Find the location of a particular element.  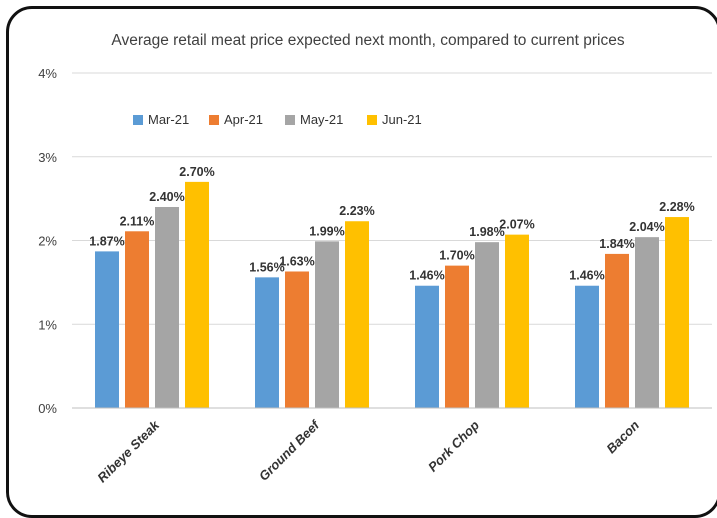

data-label: 1.87% is located at coordinates (106, 241).